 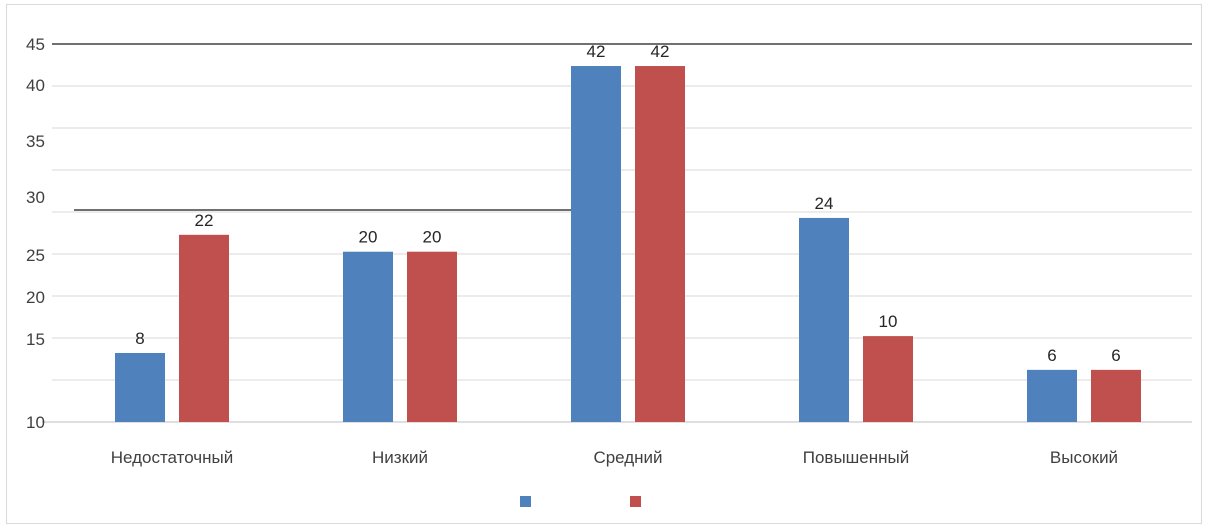 What do you see at coordinates (35, 85) in the screenshot?
I see `y-tick-label: 40` at bounding box center [35, 85].